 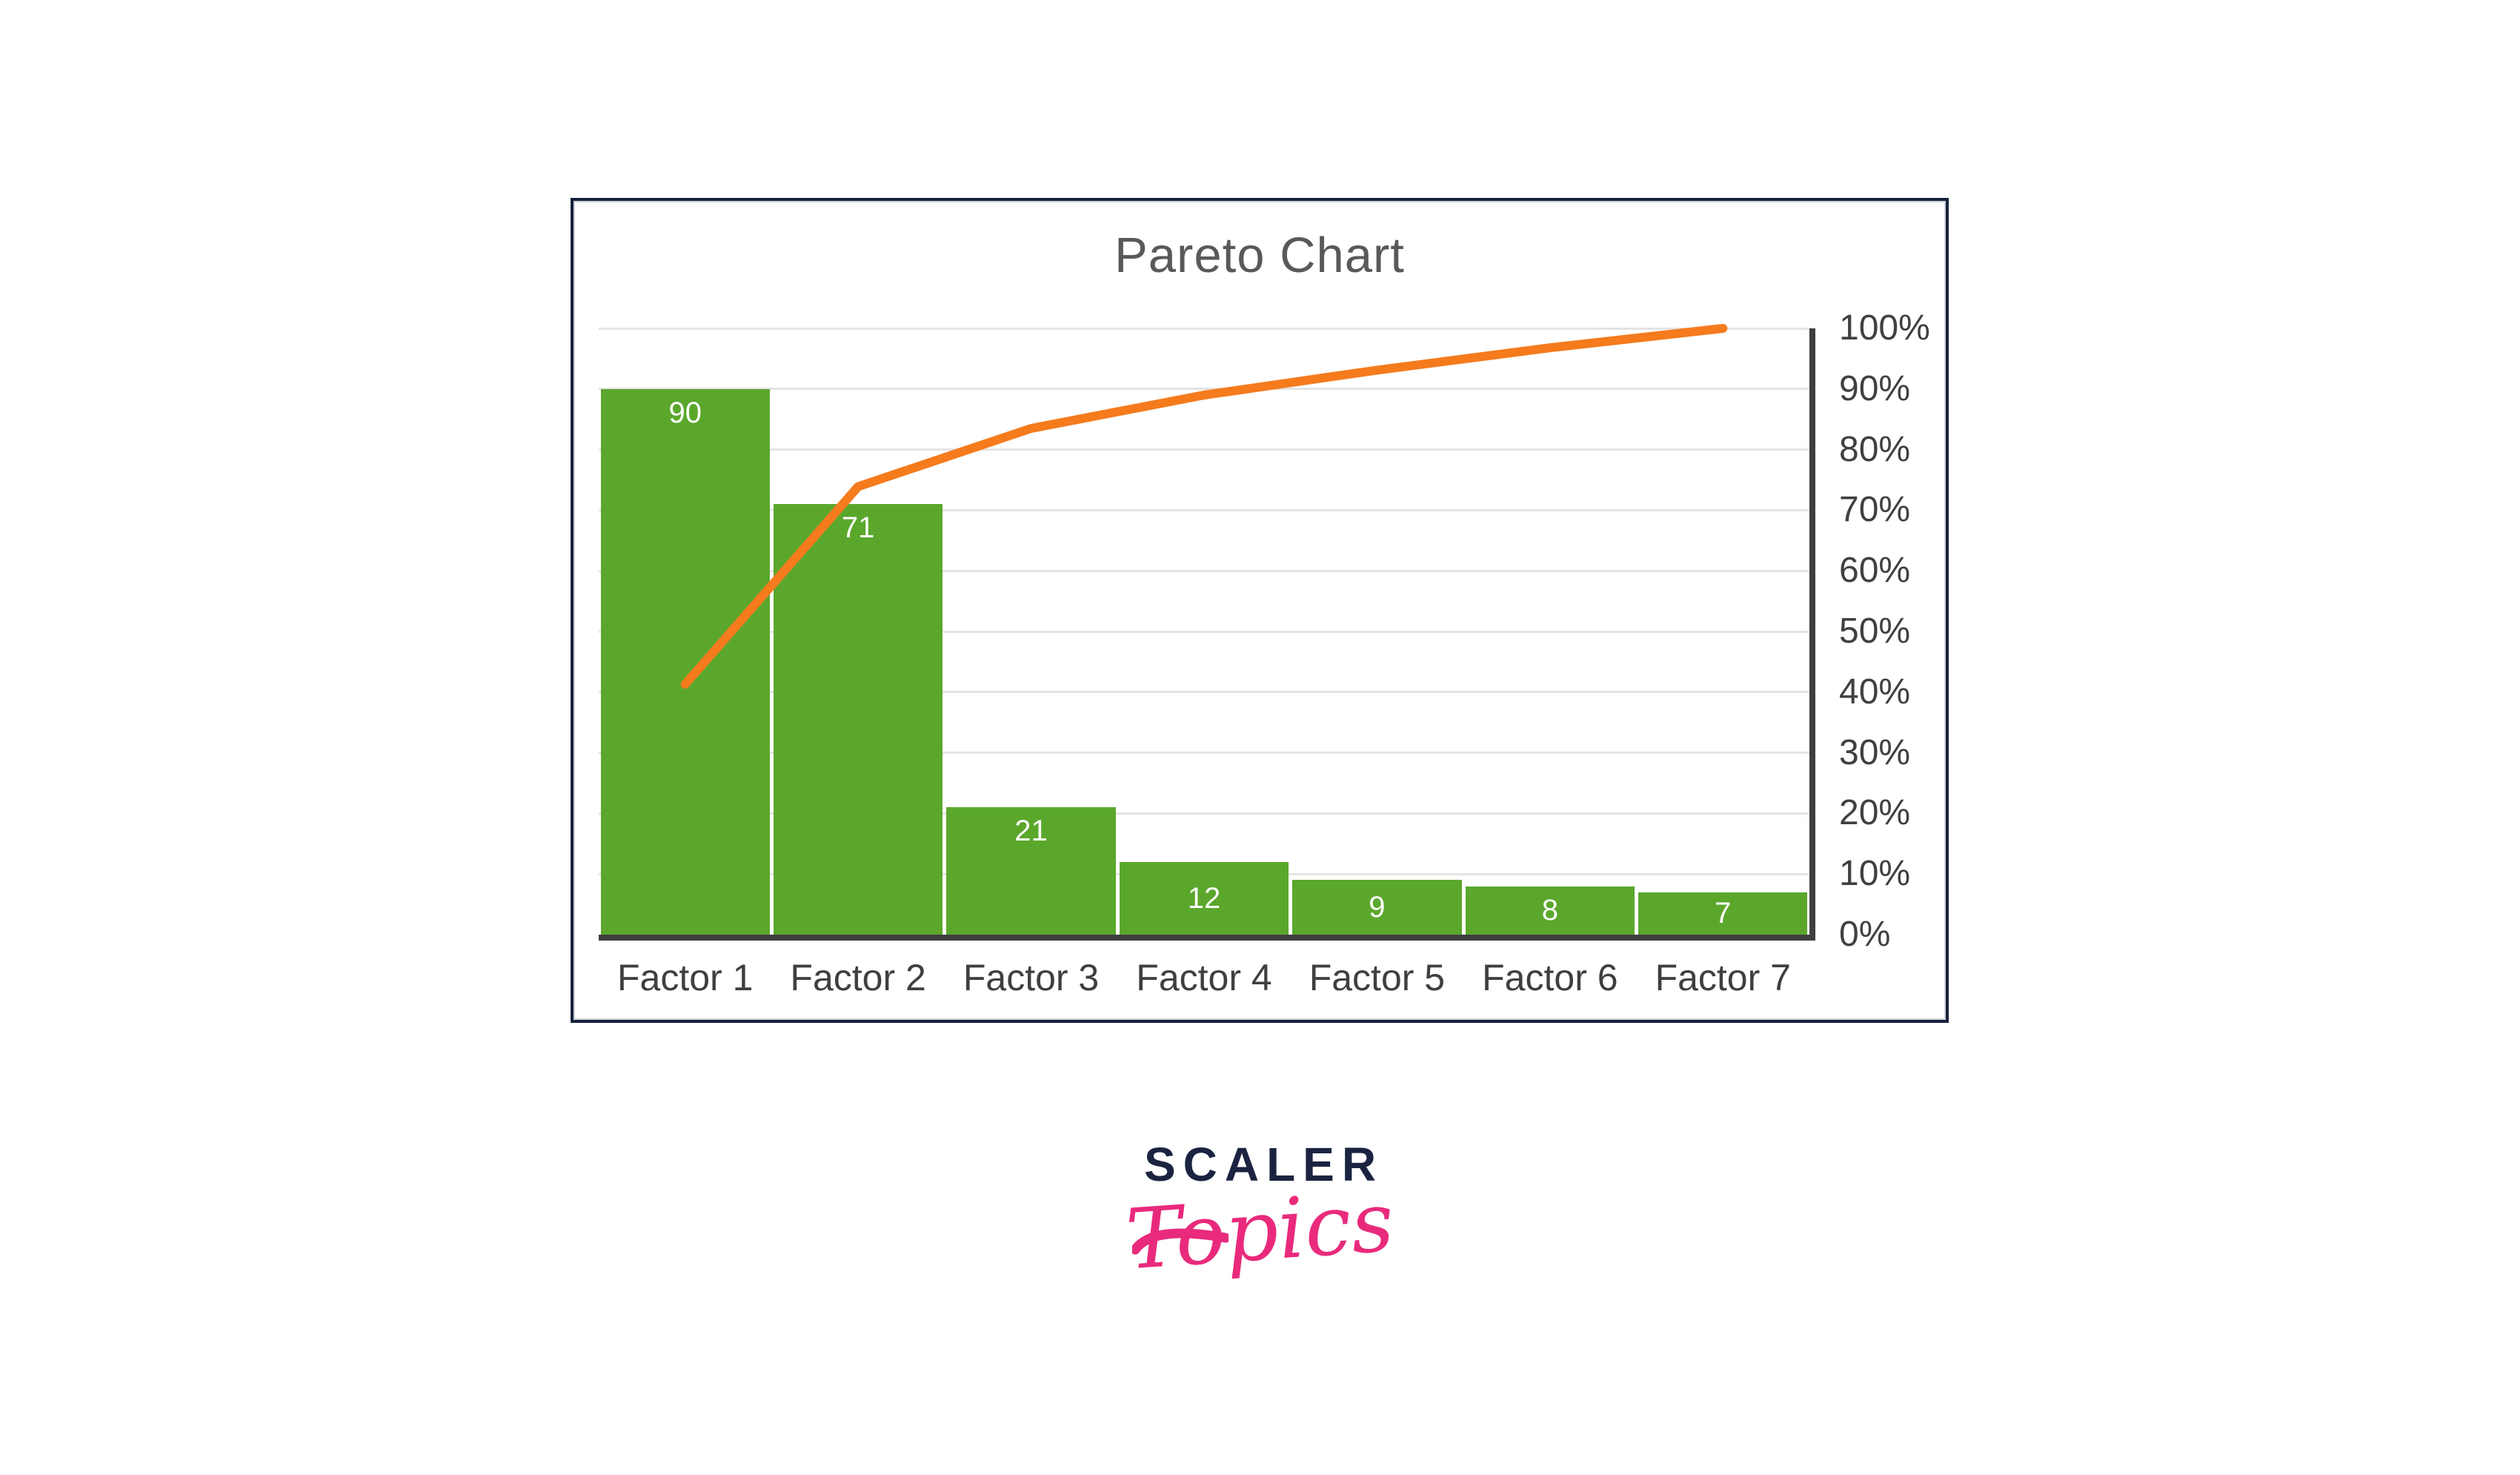 I want to click on x-axis-label: Factor 6, so click(x=1550, y=977).